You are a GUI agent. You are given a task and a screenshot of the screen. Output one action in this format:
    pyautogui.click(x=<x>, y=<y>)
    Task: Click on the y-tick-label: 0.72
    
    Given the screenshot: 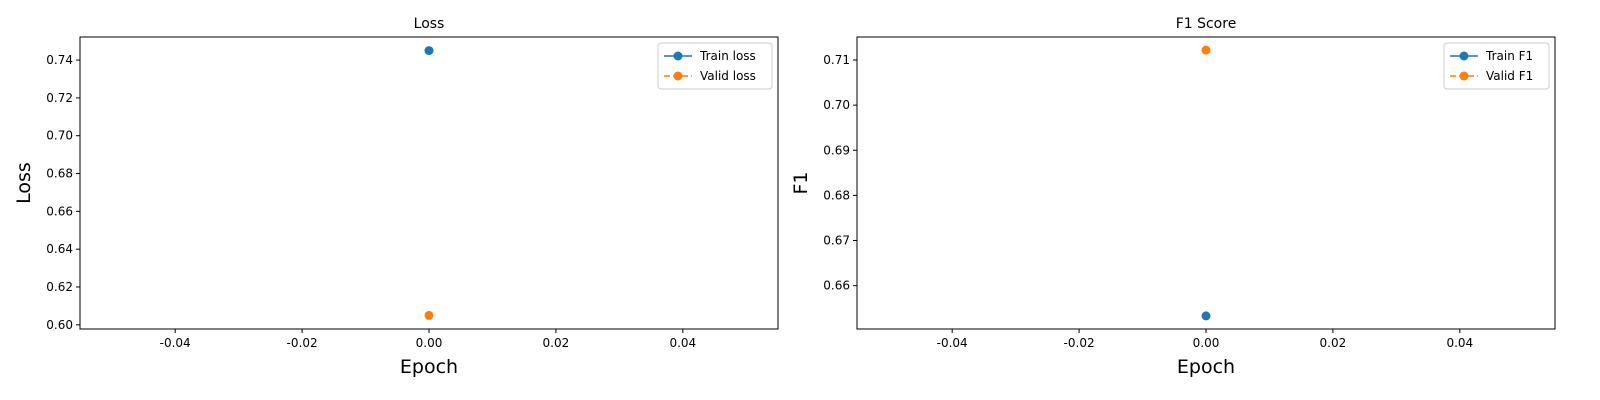 What is the action you would take?
    pyautogui.click(x=59, y=98)
    